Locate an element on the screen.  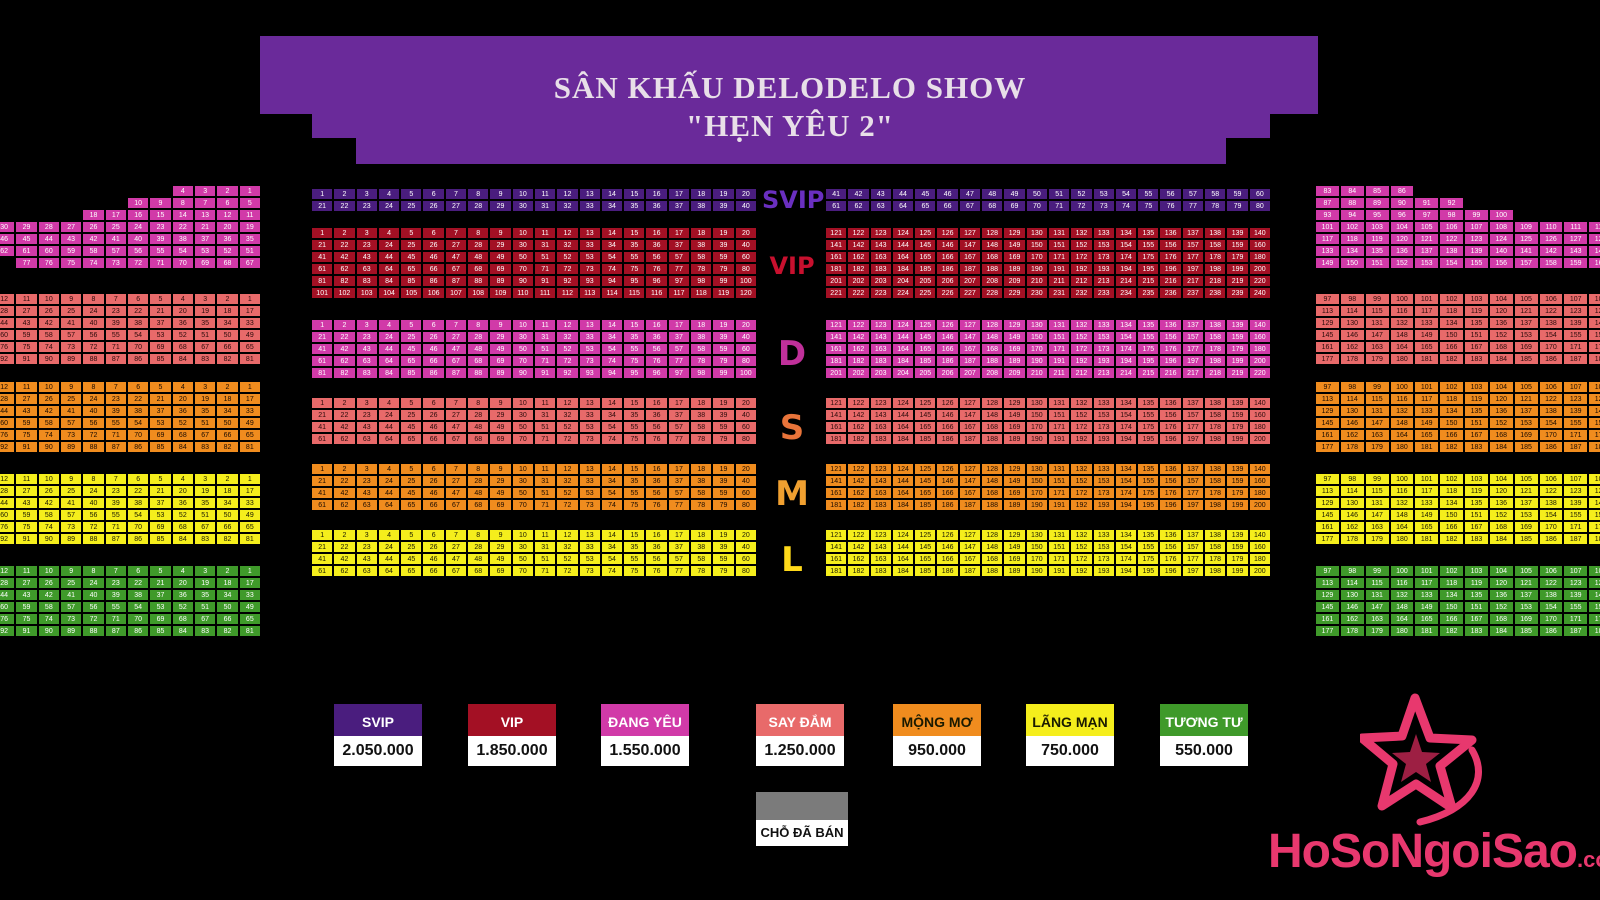
seat-say_dam-59: 59 is located at coordinates (723, 427).